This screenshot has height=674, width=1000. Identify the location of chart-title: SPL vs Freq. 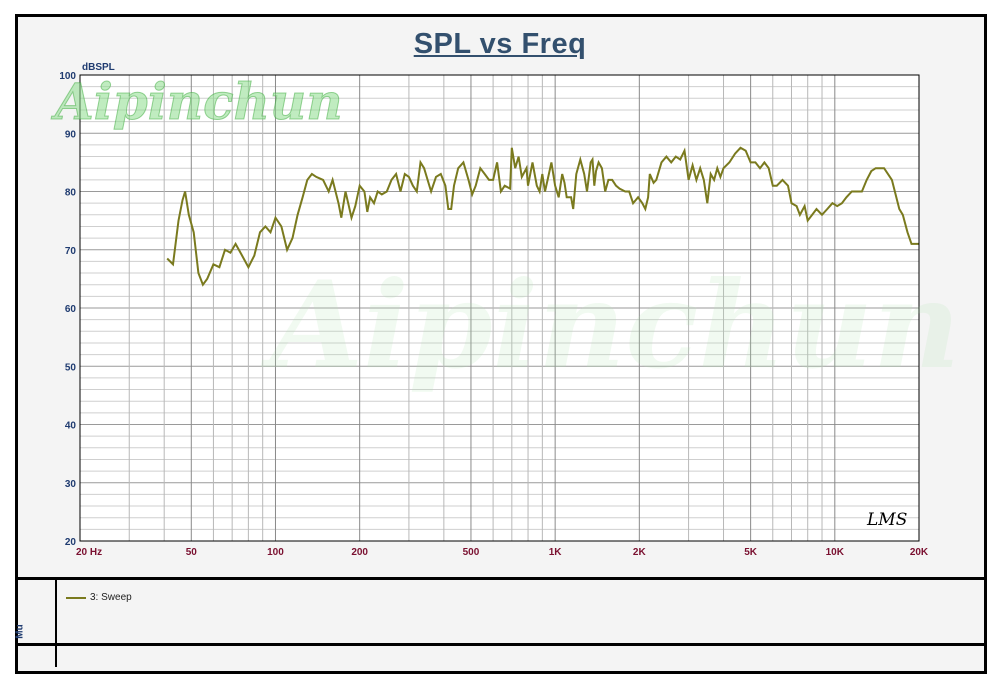
(500, 44).